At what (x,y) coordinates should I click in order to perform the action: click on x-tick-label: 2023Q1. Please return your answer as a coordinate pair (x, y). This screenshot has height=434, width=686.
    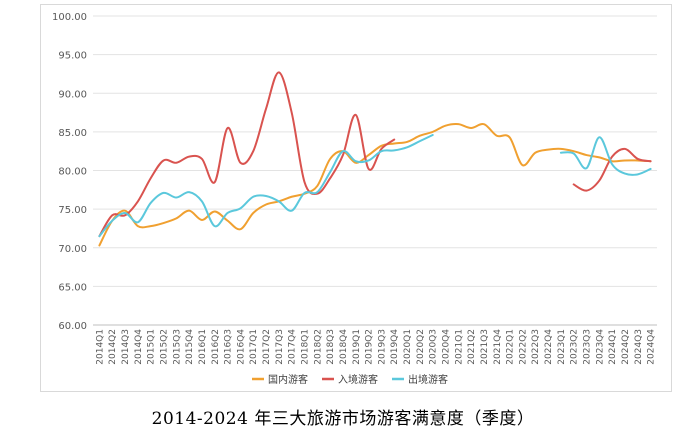
    Looking at the image, I should click on (562, 347).